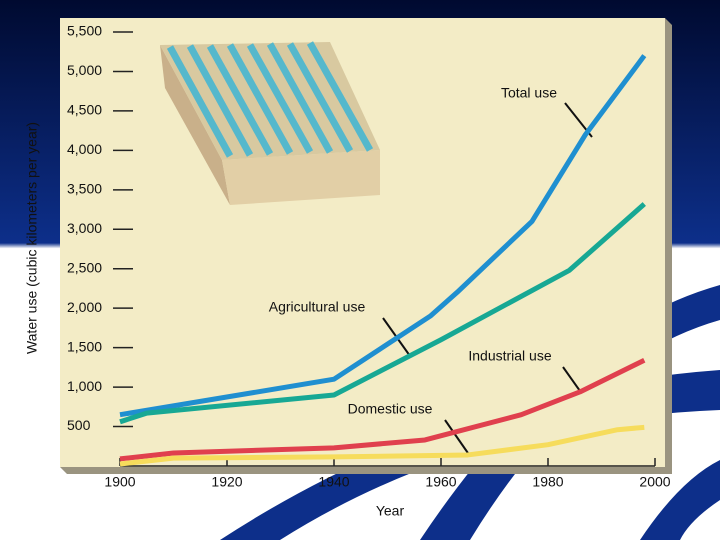 This screenshot has height=540, width=720. I want to click on y-tick-label: 3,000, so click(84, 228).